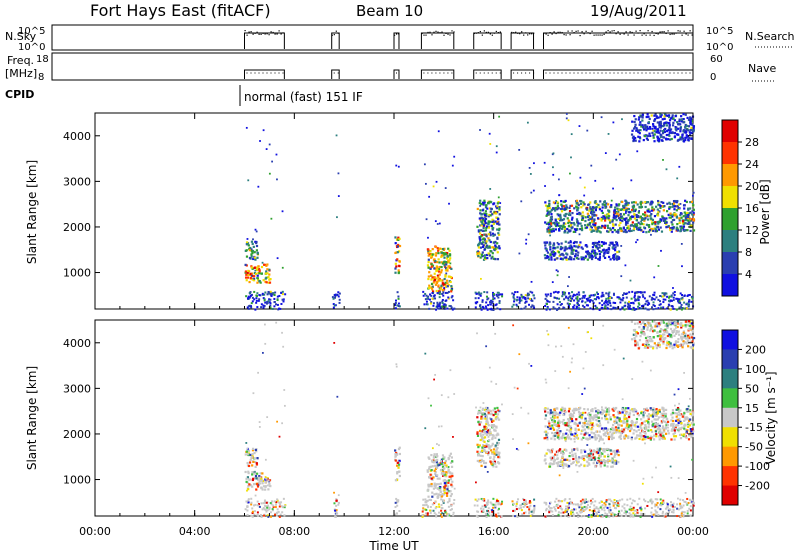  I want to click on colorbar-tick-label: 20, so click(752, 186).